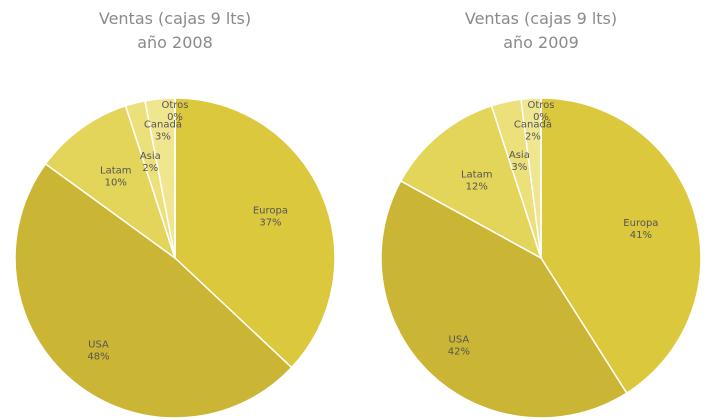 This screenshot has width=709, height=420. What do you see at coordinates (541, 42) in the screenshot?
I see `chart-subtitle: año 2009` at bounding box center [541, 42].